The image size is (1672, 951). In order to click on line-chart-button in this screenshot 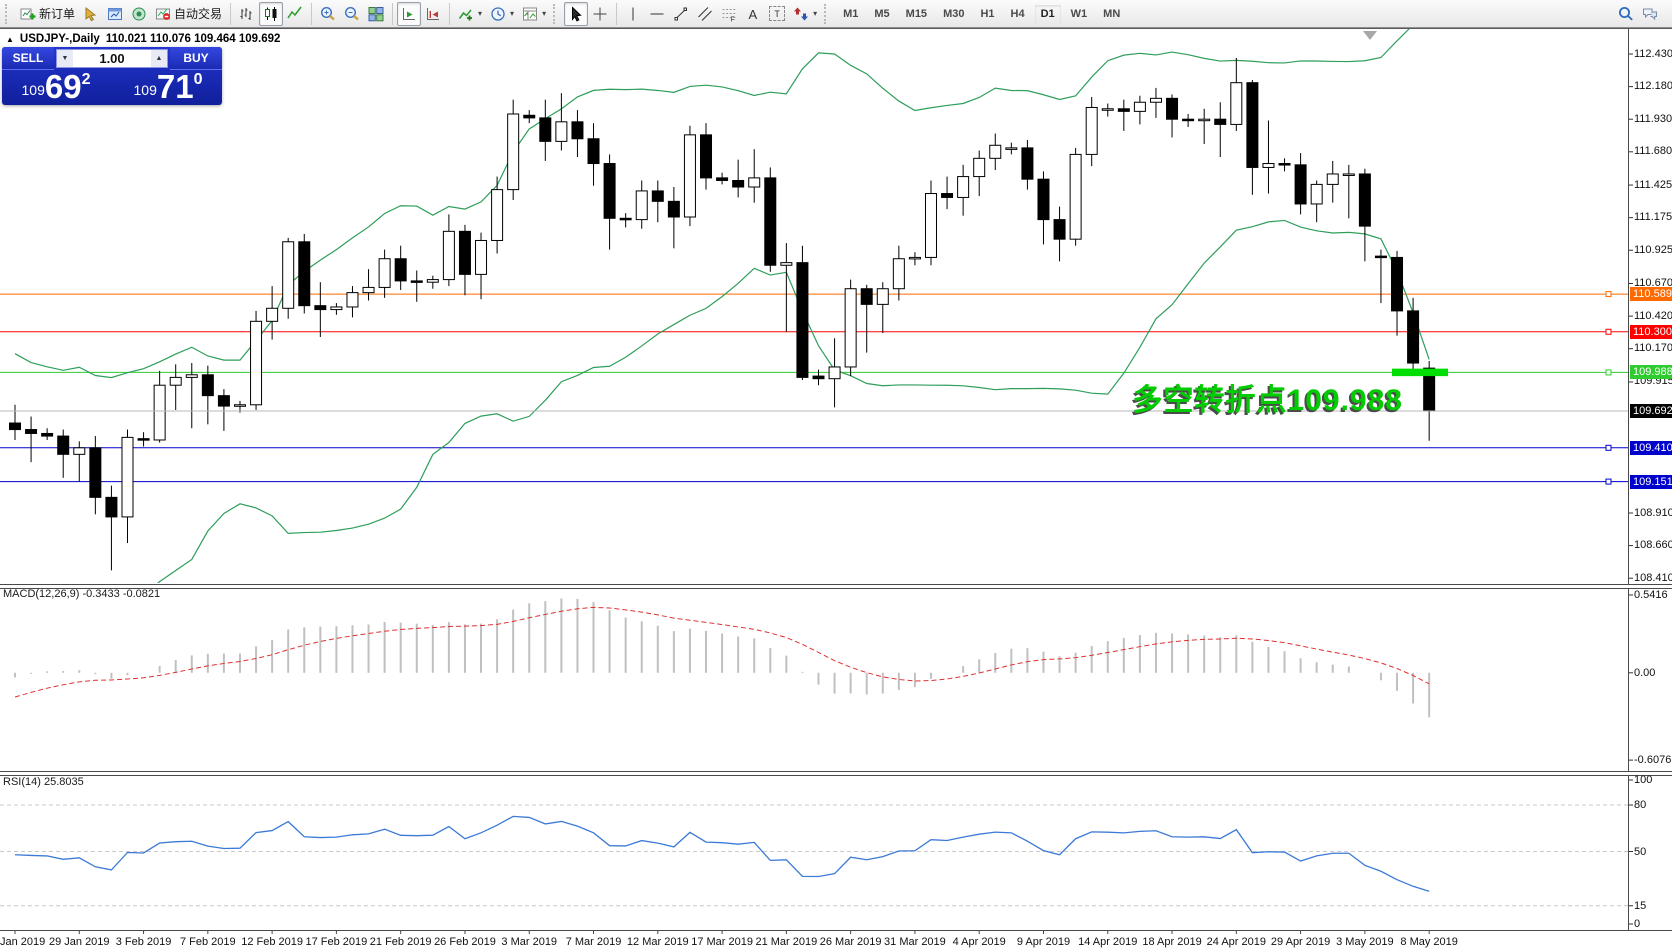, I will do `click(295, 14)`.